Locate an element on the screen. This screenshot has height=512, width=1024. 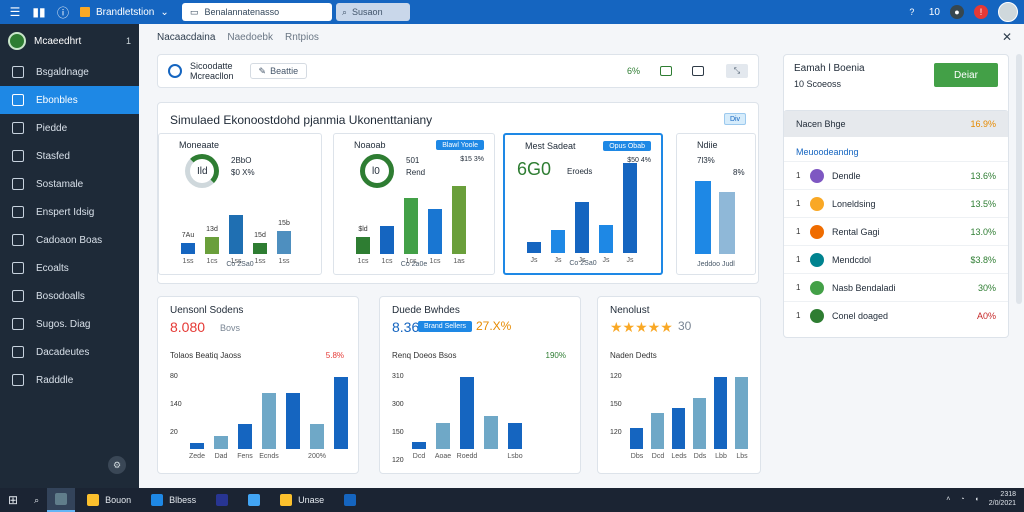
sidebar-item: Enspert Idsig is located at coordinates (69, 212).